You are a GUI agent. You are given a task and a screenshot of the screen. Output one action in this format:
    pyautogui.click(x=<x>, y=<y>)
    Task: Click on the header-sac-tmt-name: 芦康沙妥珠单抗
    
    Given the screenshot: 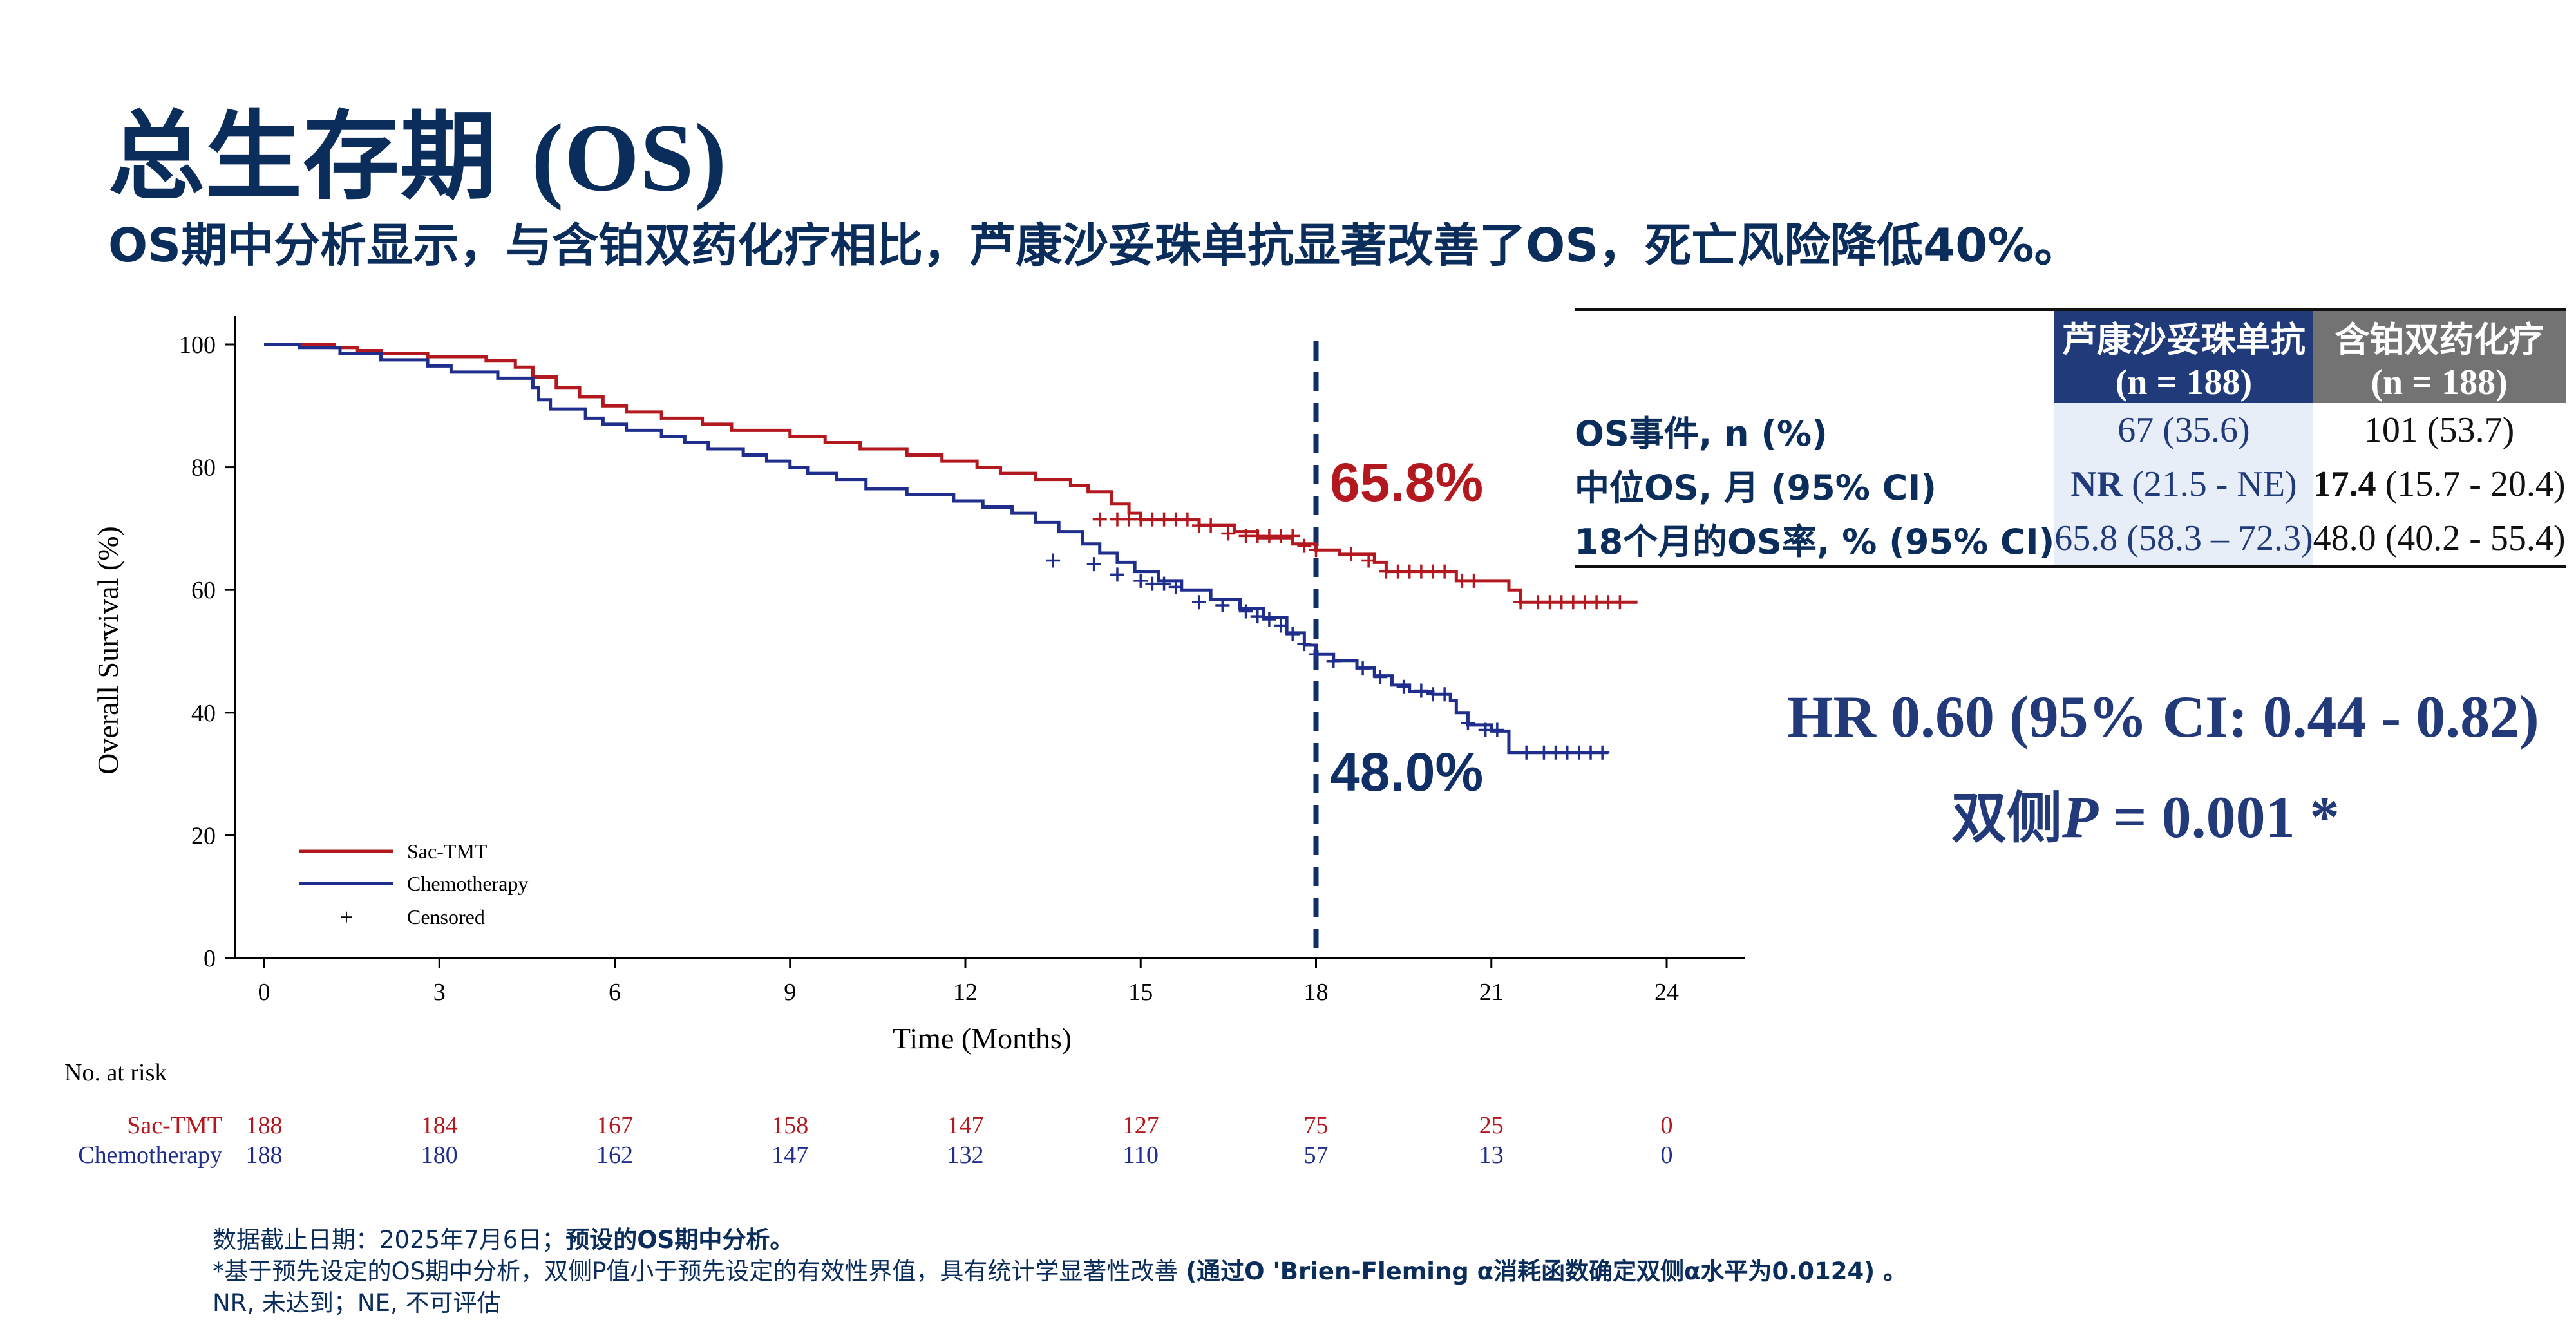 What is the action you would take?
    pyautogui.click(x=2183, y=339)
    